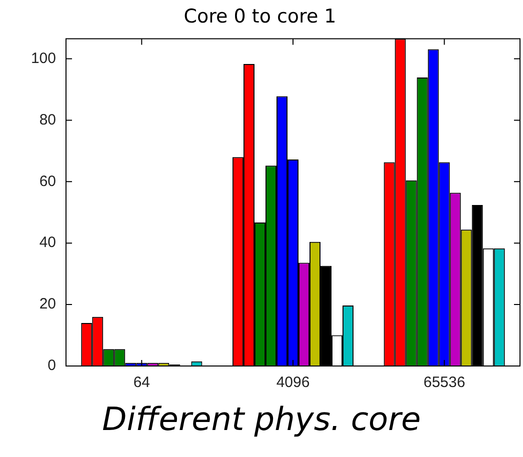 This screenshot has height=457, width=523. Describe the element at coordinates (444, 383) in the screenshot. I see `x-tick-label: 65536` at that location.